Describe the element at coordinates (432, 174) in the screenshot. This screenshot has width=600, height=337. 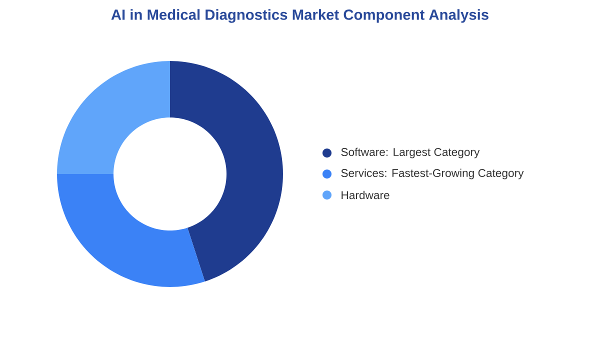
I see `legend-label: Services: Fastest-Growing Category` at that location.